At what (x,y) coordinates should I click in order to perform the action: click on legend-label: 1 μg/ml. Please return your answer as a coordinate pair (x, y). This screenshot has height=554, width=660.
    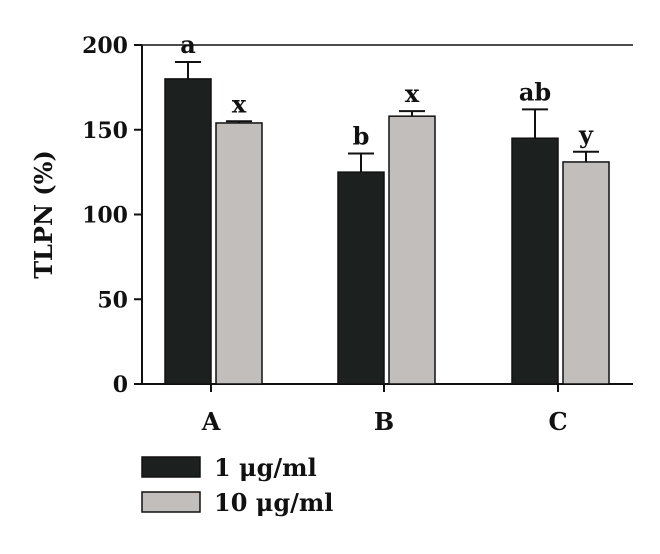
    Looking at the image, I should click on (265, 467).